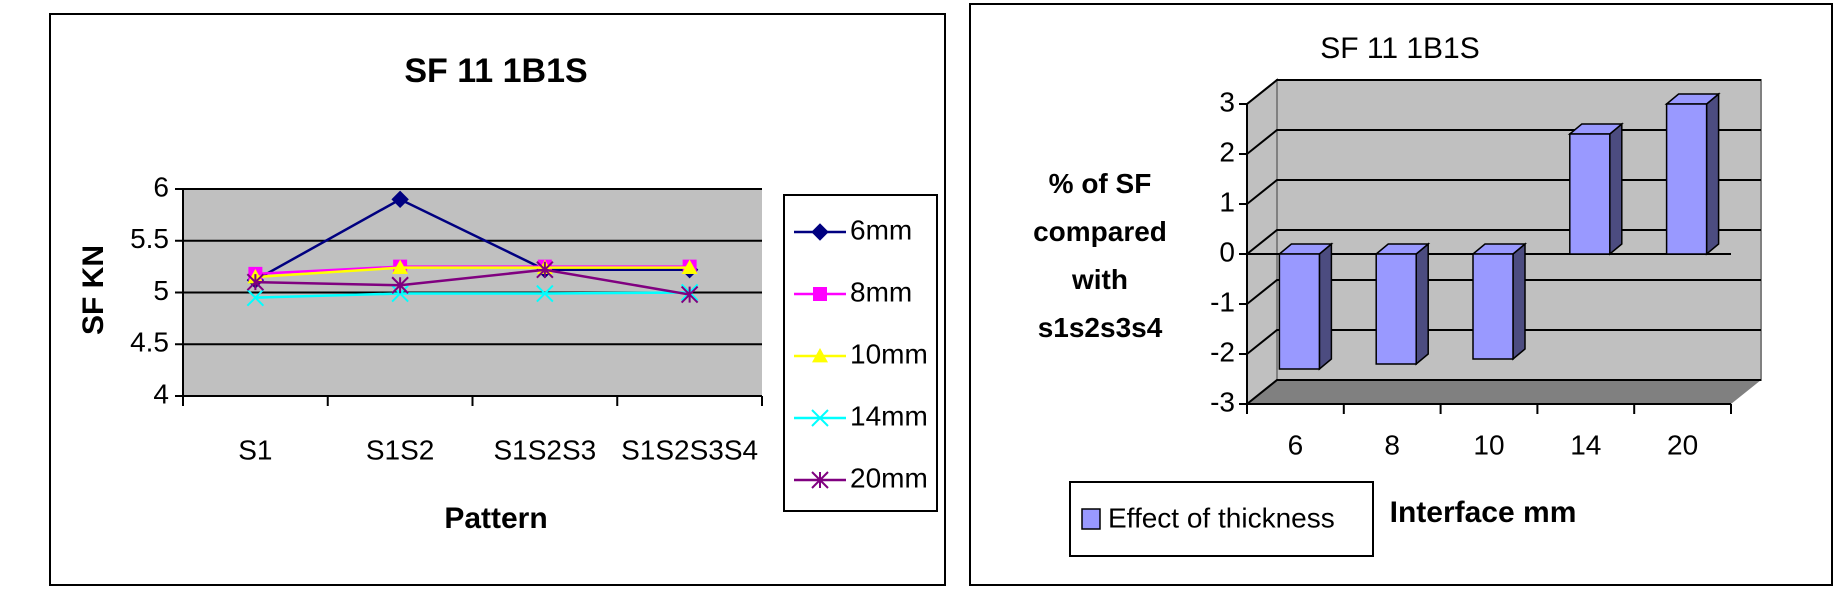 The height and width of the screenshot is (590, 1844). I want to click on y-tick-label: 4.5, so click(149, 342).